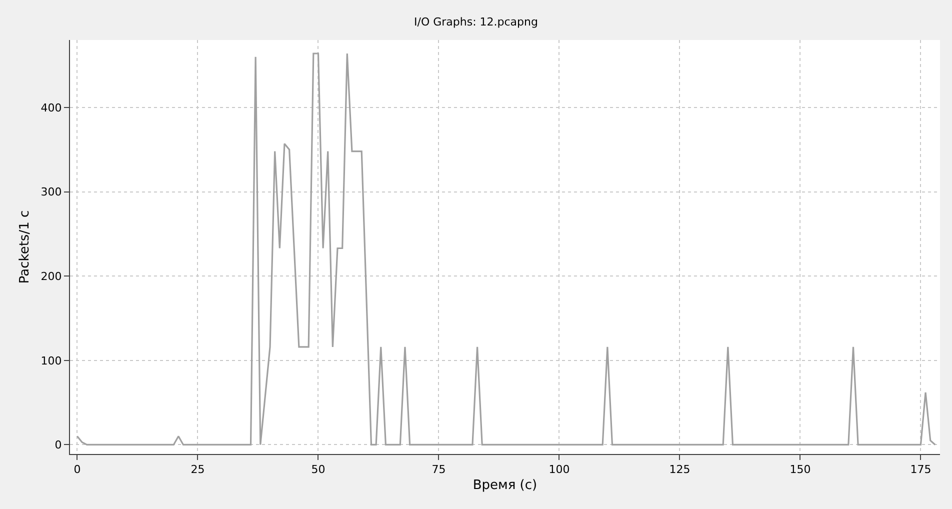 The image size is (952, 509). What do you see at coordinates (51, 107) in the screenshot?
I see `y-tick-label: 400` at bounding box center [51, 107].